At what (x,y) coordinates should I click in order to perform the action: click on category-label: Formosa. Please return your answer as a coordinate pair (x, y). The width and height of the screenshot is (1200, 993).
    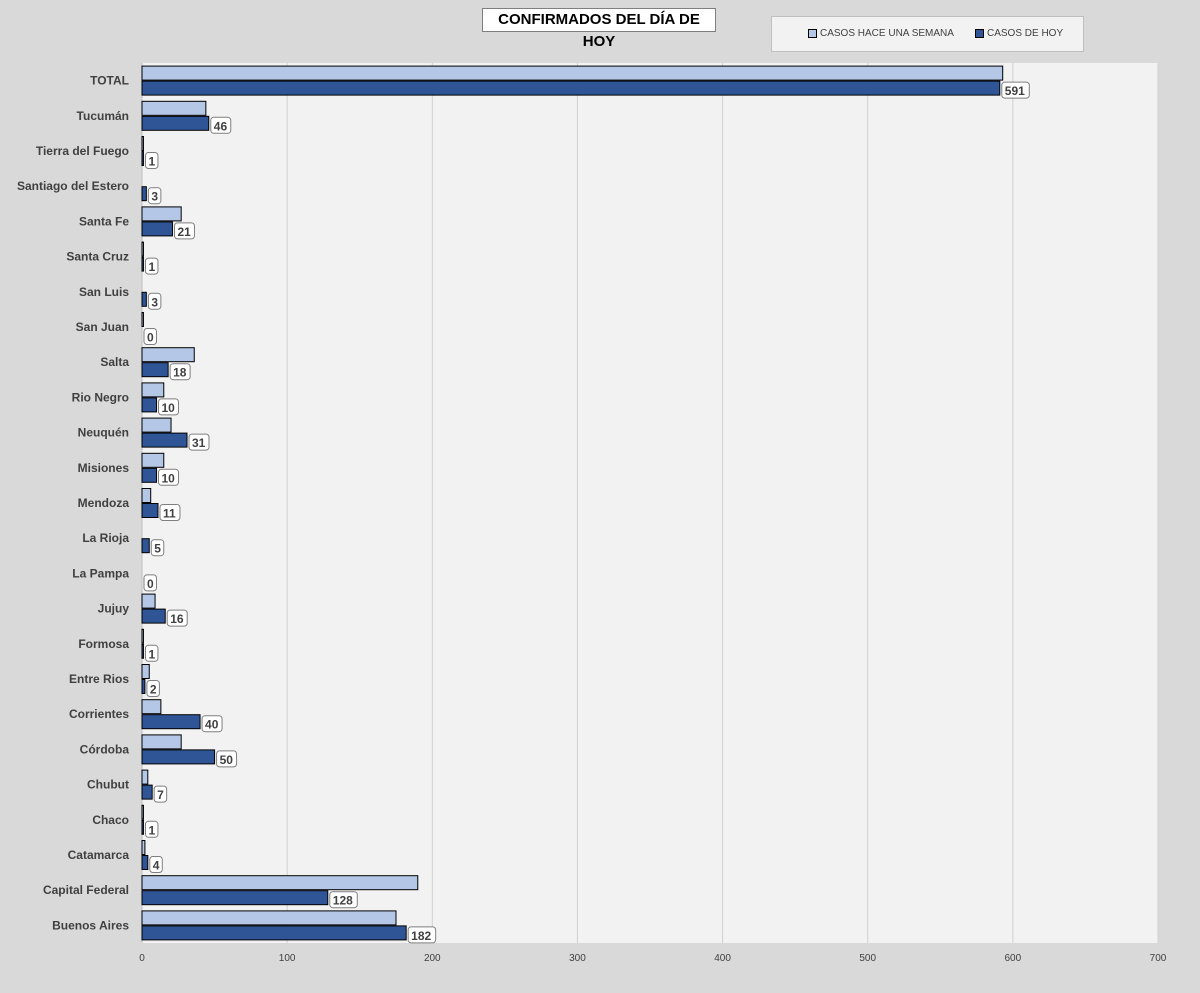
    Looking at the image, I should click on (103, 644).